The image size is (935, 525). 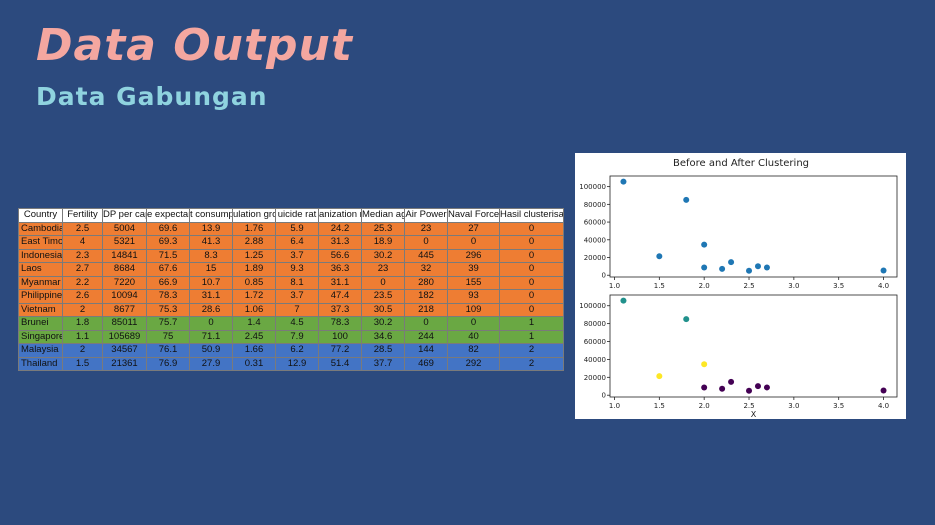 I want to click on table-cell: 1.1, so click(x=82, y=336).